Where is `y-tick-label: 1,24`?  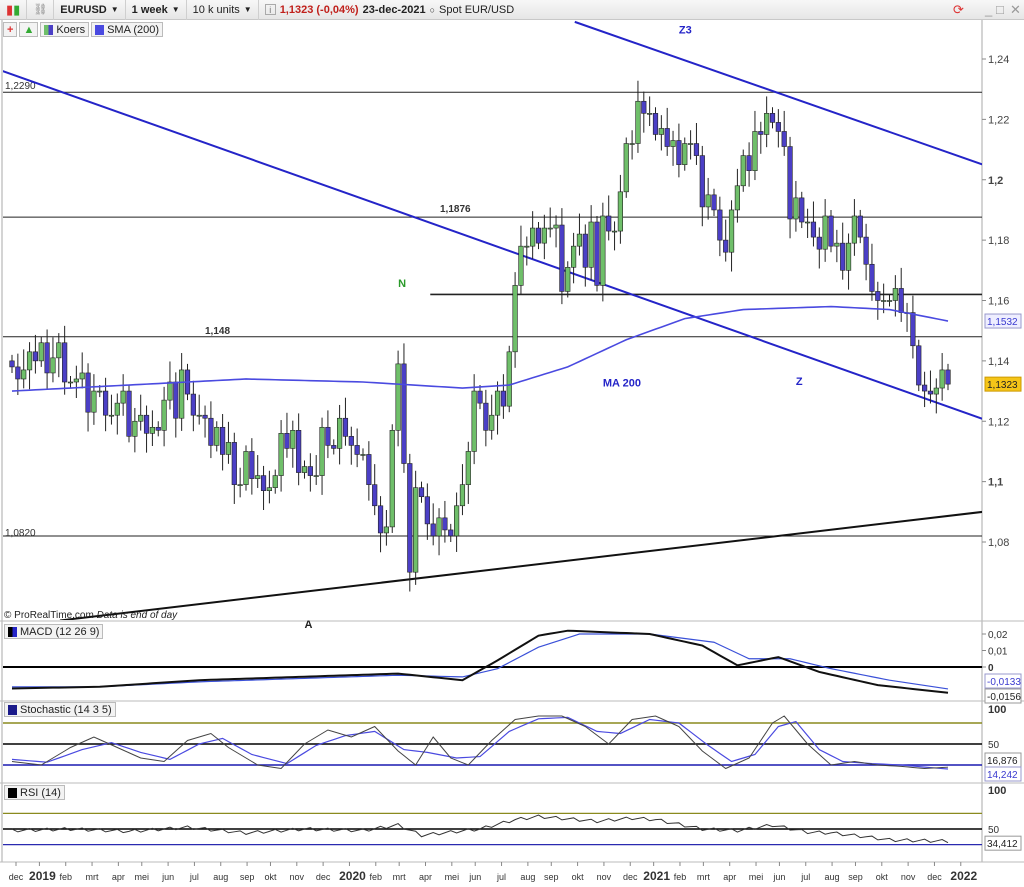
y-tick-label: 1,24 is located at coordinates (998, 60).